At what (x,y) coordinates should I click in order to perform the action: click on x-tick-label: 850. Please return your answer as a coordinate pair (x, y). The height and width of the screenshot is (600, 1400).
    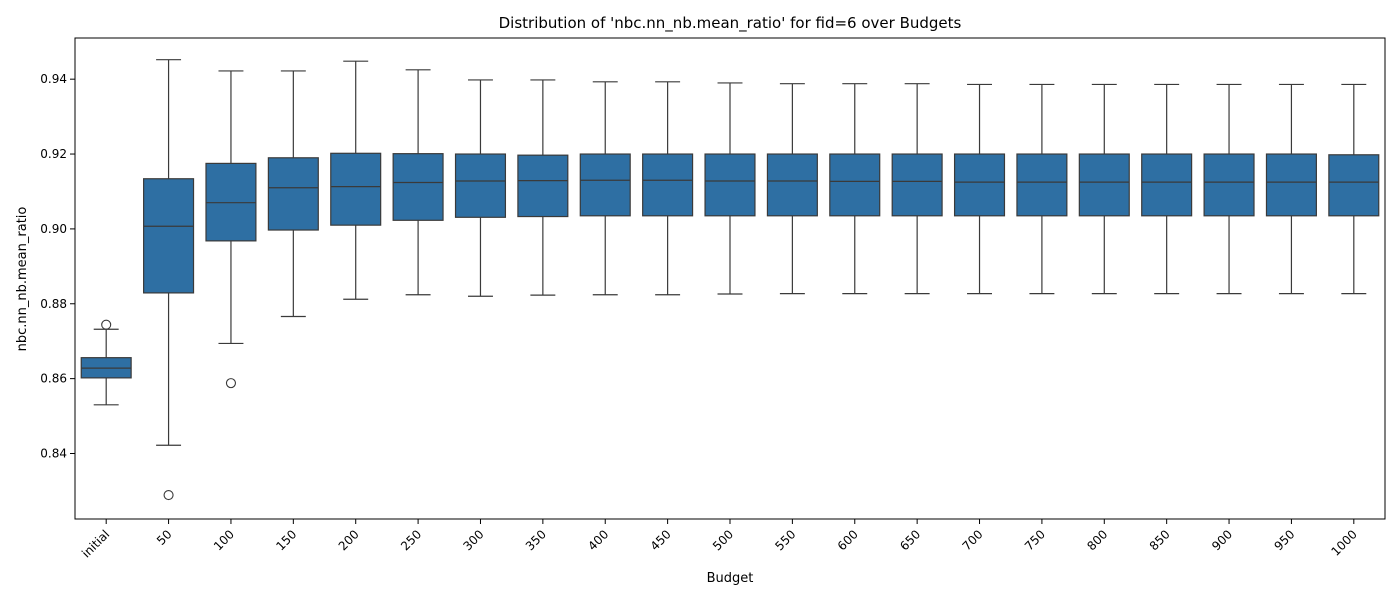
    Looking at the image, I should click on (1160, 540).